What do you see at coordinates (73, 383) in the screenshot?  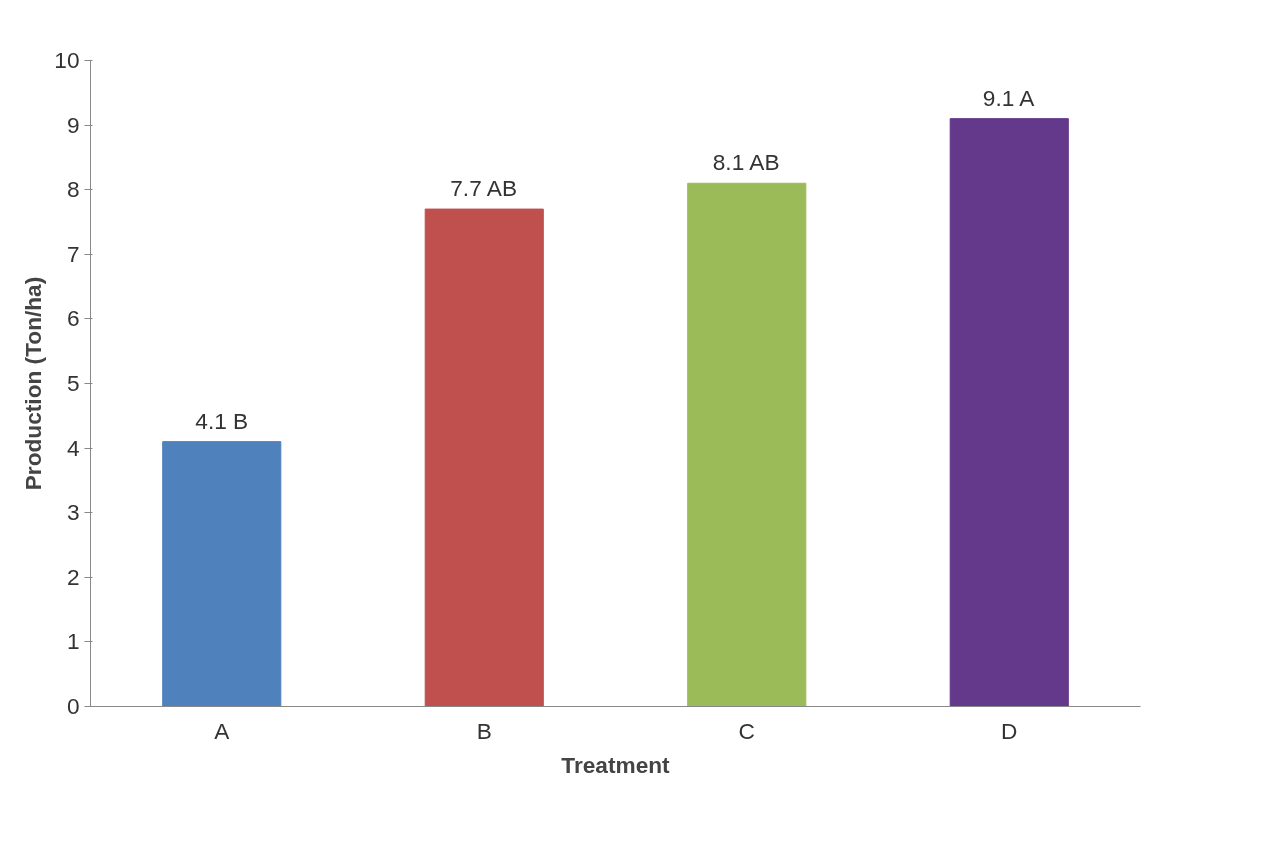 I see `y-tick-label: 5` at bounding box center [73, 383].